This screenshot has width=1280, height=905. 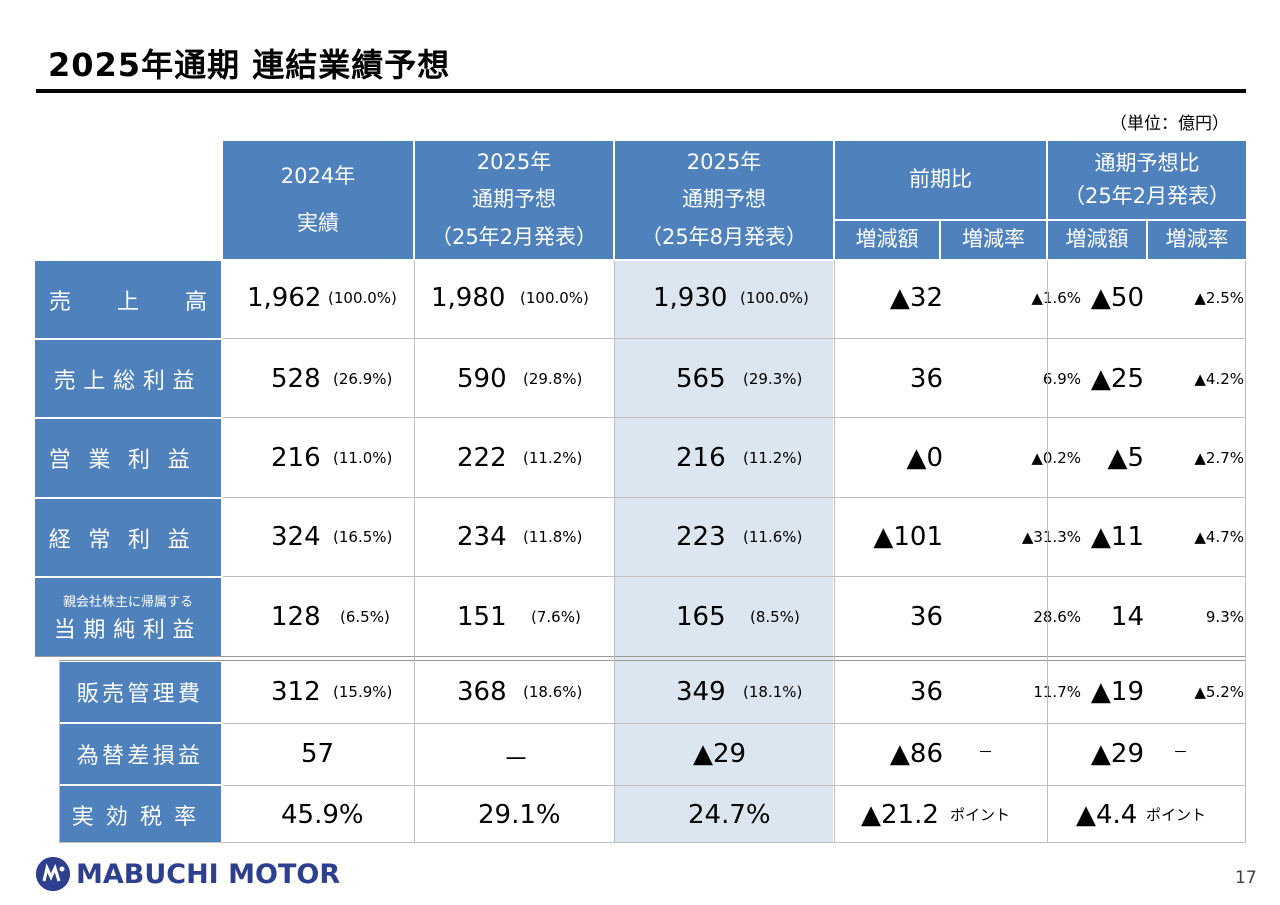 I want to click on vs-forecast-amount: ▲29, so click(x=1117, y=754).